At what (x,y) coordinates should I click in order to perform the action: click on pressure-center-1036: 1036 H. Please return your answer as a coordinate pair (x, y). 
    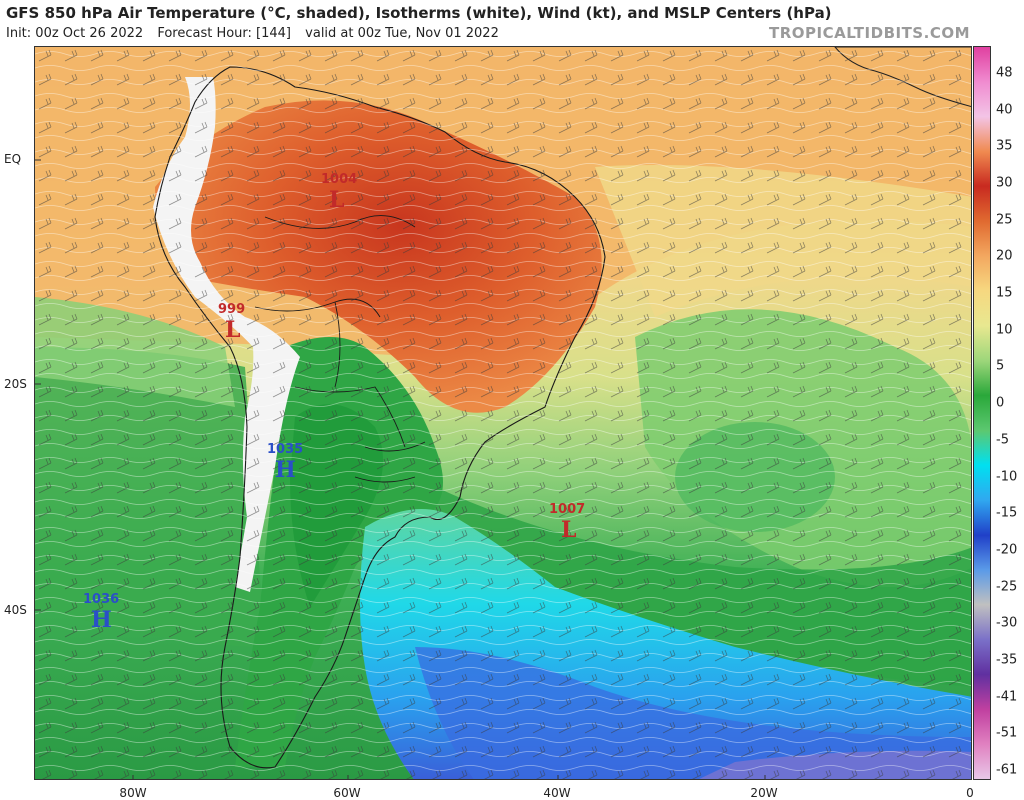
    Looking at the image, I should click on (101, 612).